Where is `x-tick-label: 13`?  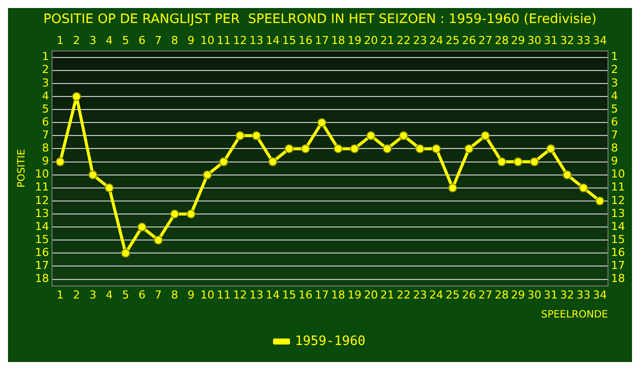 x-tick-label: 13 is located at coordinates (256, 295).